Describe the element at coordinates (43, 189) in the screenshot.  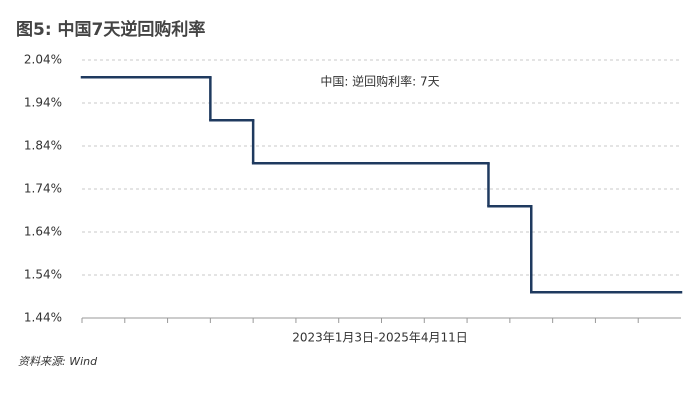
I see `y-tick-label: 1.74%` at that location.